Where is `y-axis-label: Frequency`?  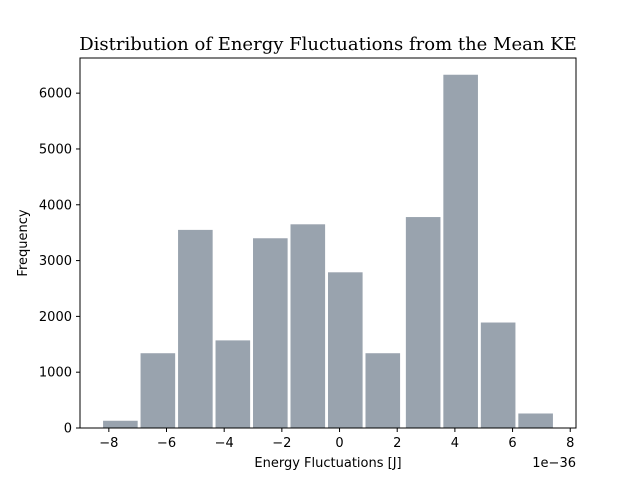 y-axis-label: Frequency is located at coordinates (23, 242).